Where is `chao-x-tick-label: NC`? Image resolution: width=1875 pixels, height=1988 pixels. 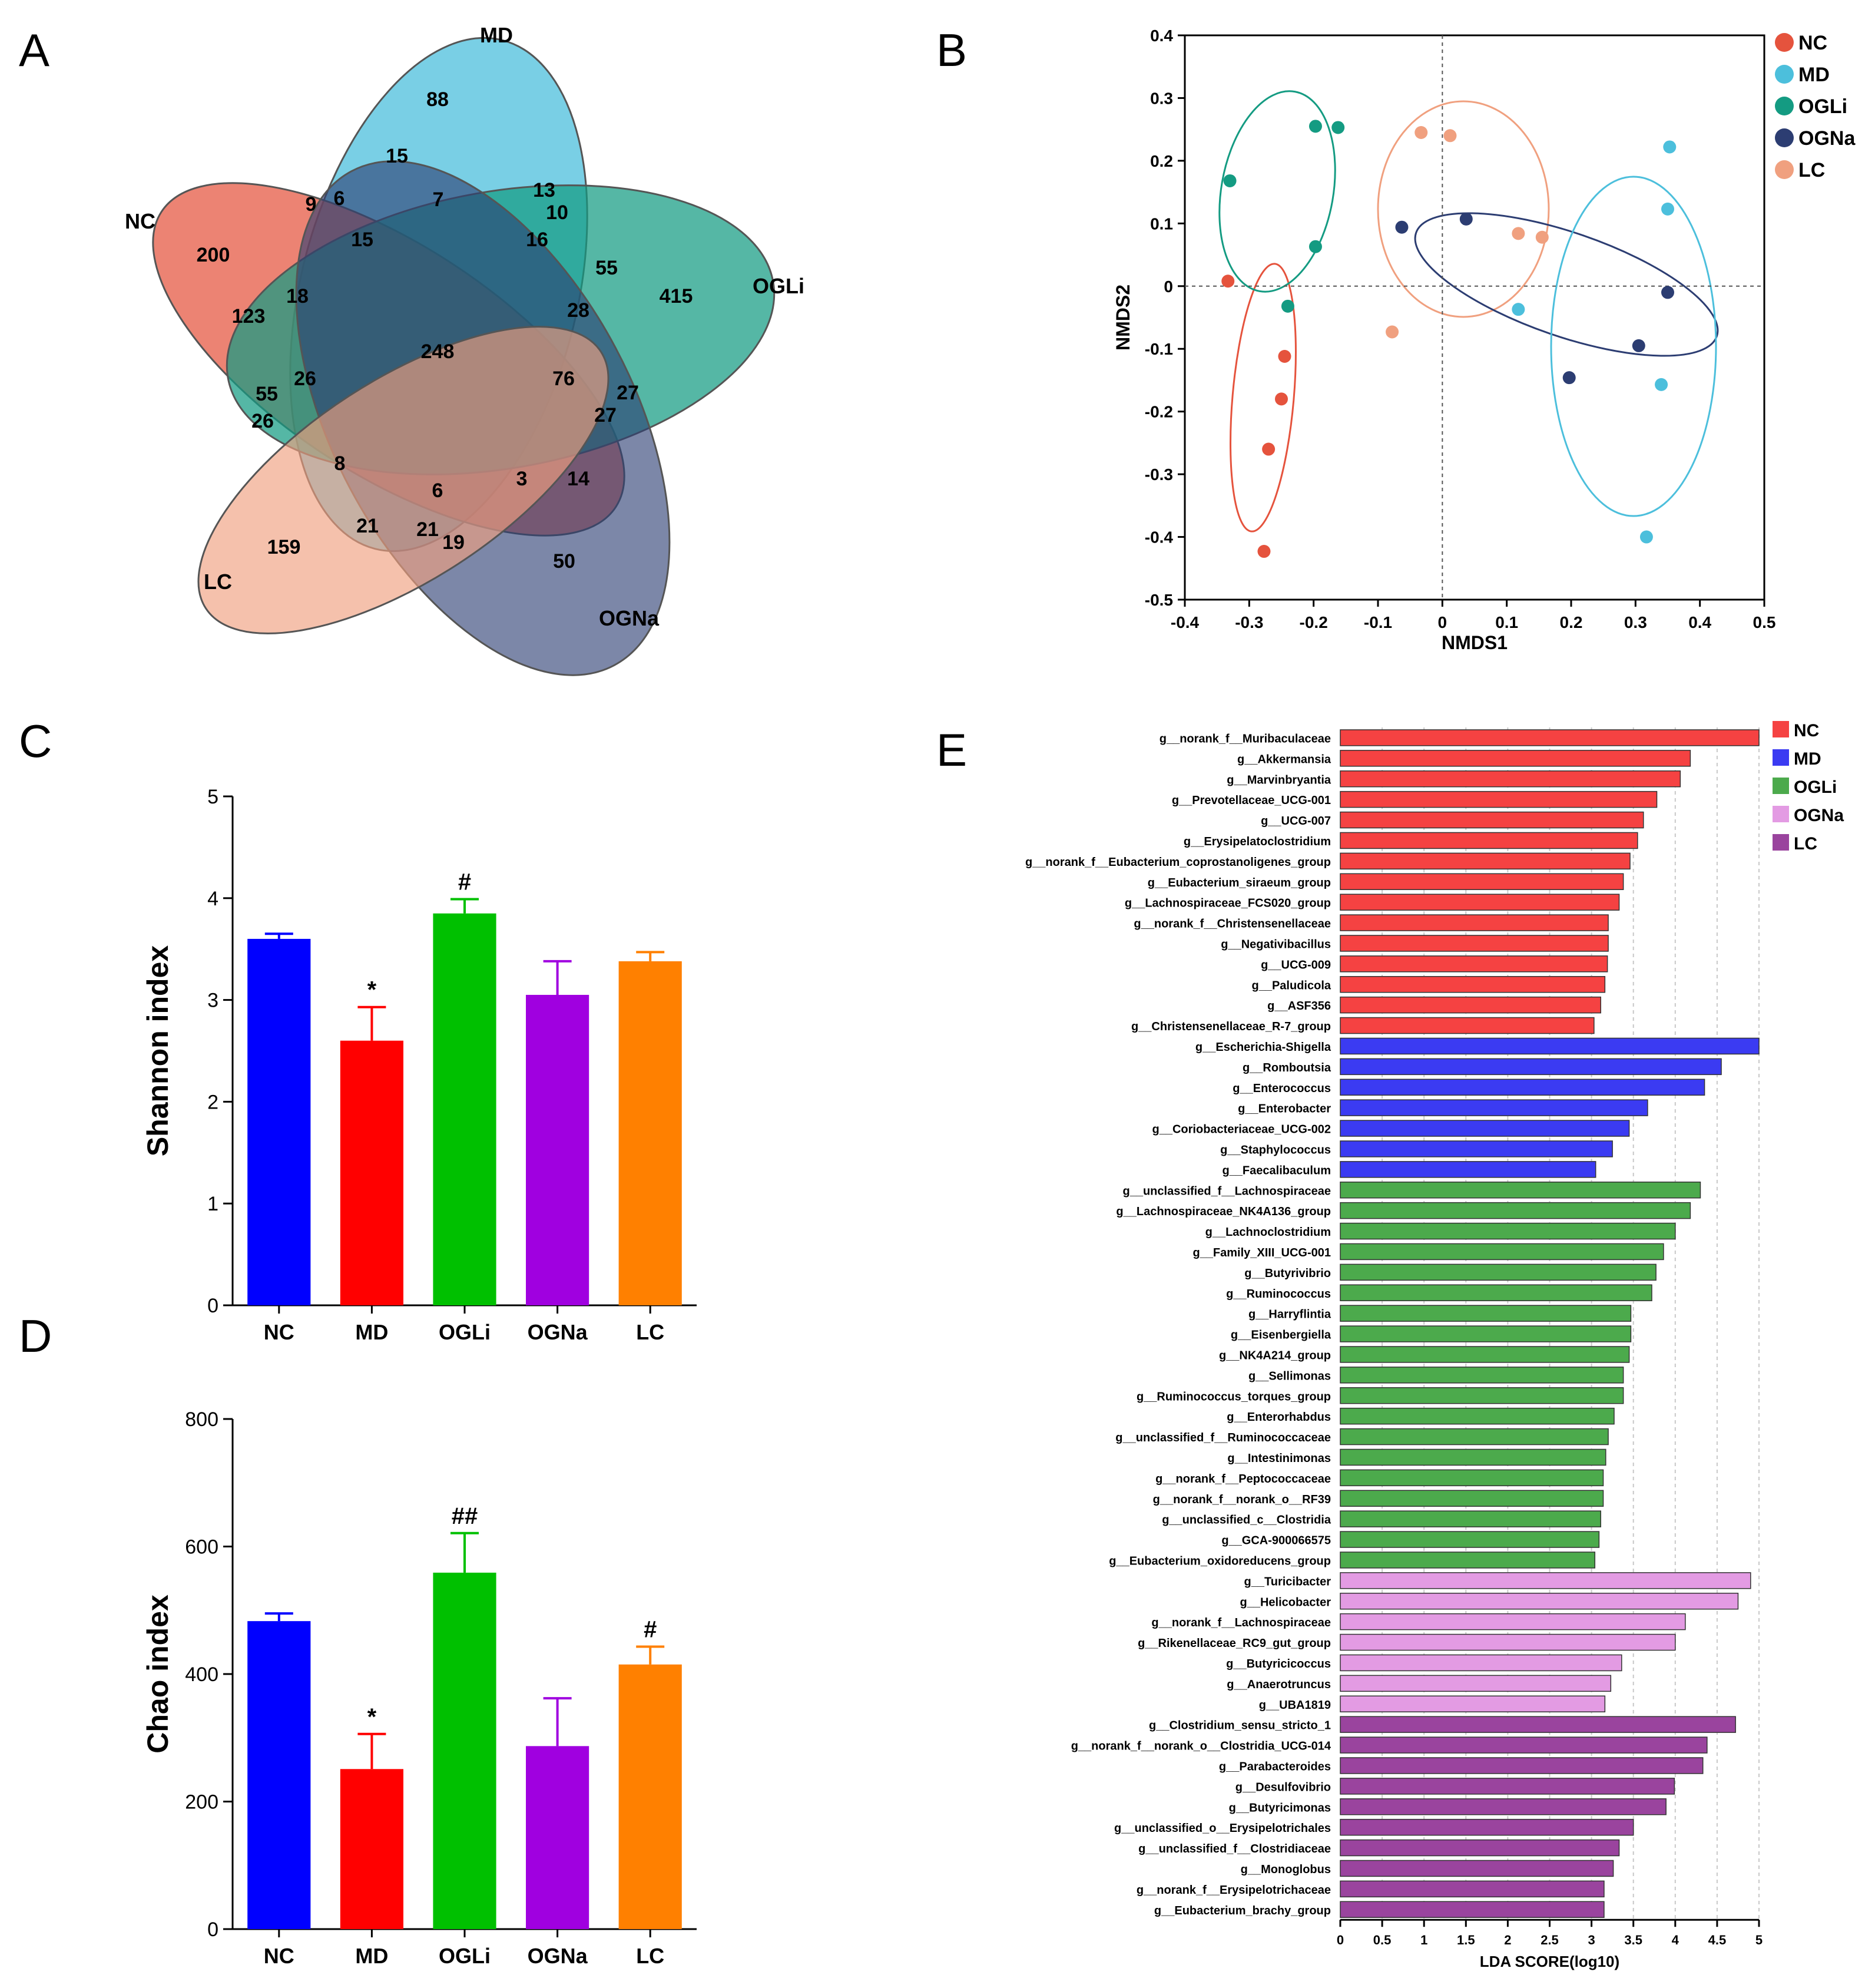 chao-x-tick-label: NC is located at coordinates (279, 1956).